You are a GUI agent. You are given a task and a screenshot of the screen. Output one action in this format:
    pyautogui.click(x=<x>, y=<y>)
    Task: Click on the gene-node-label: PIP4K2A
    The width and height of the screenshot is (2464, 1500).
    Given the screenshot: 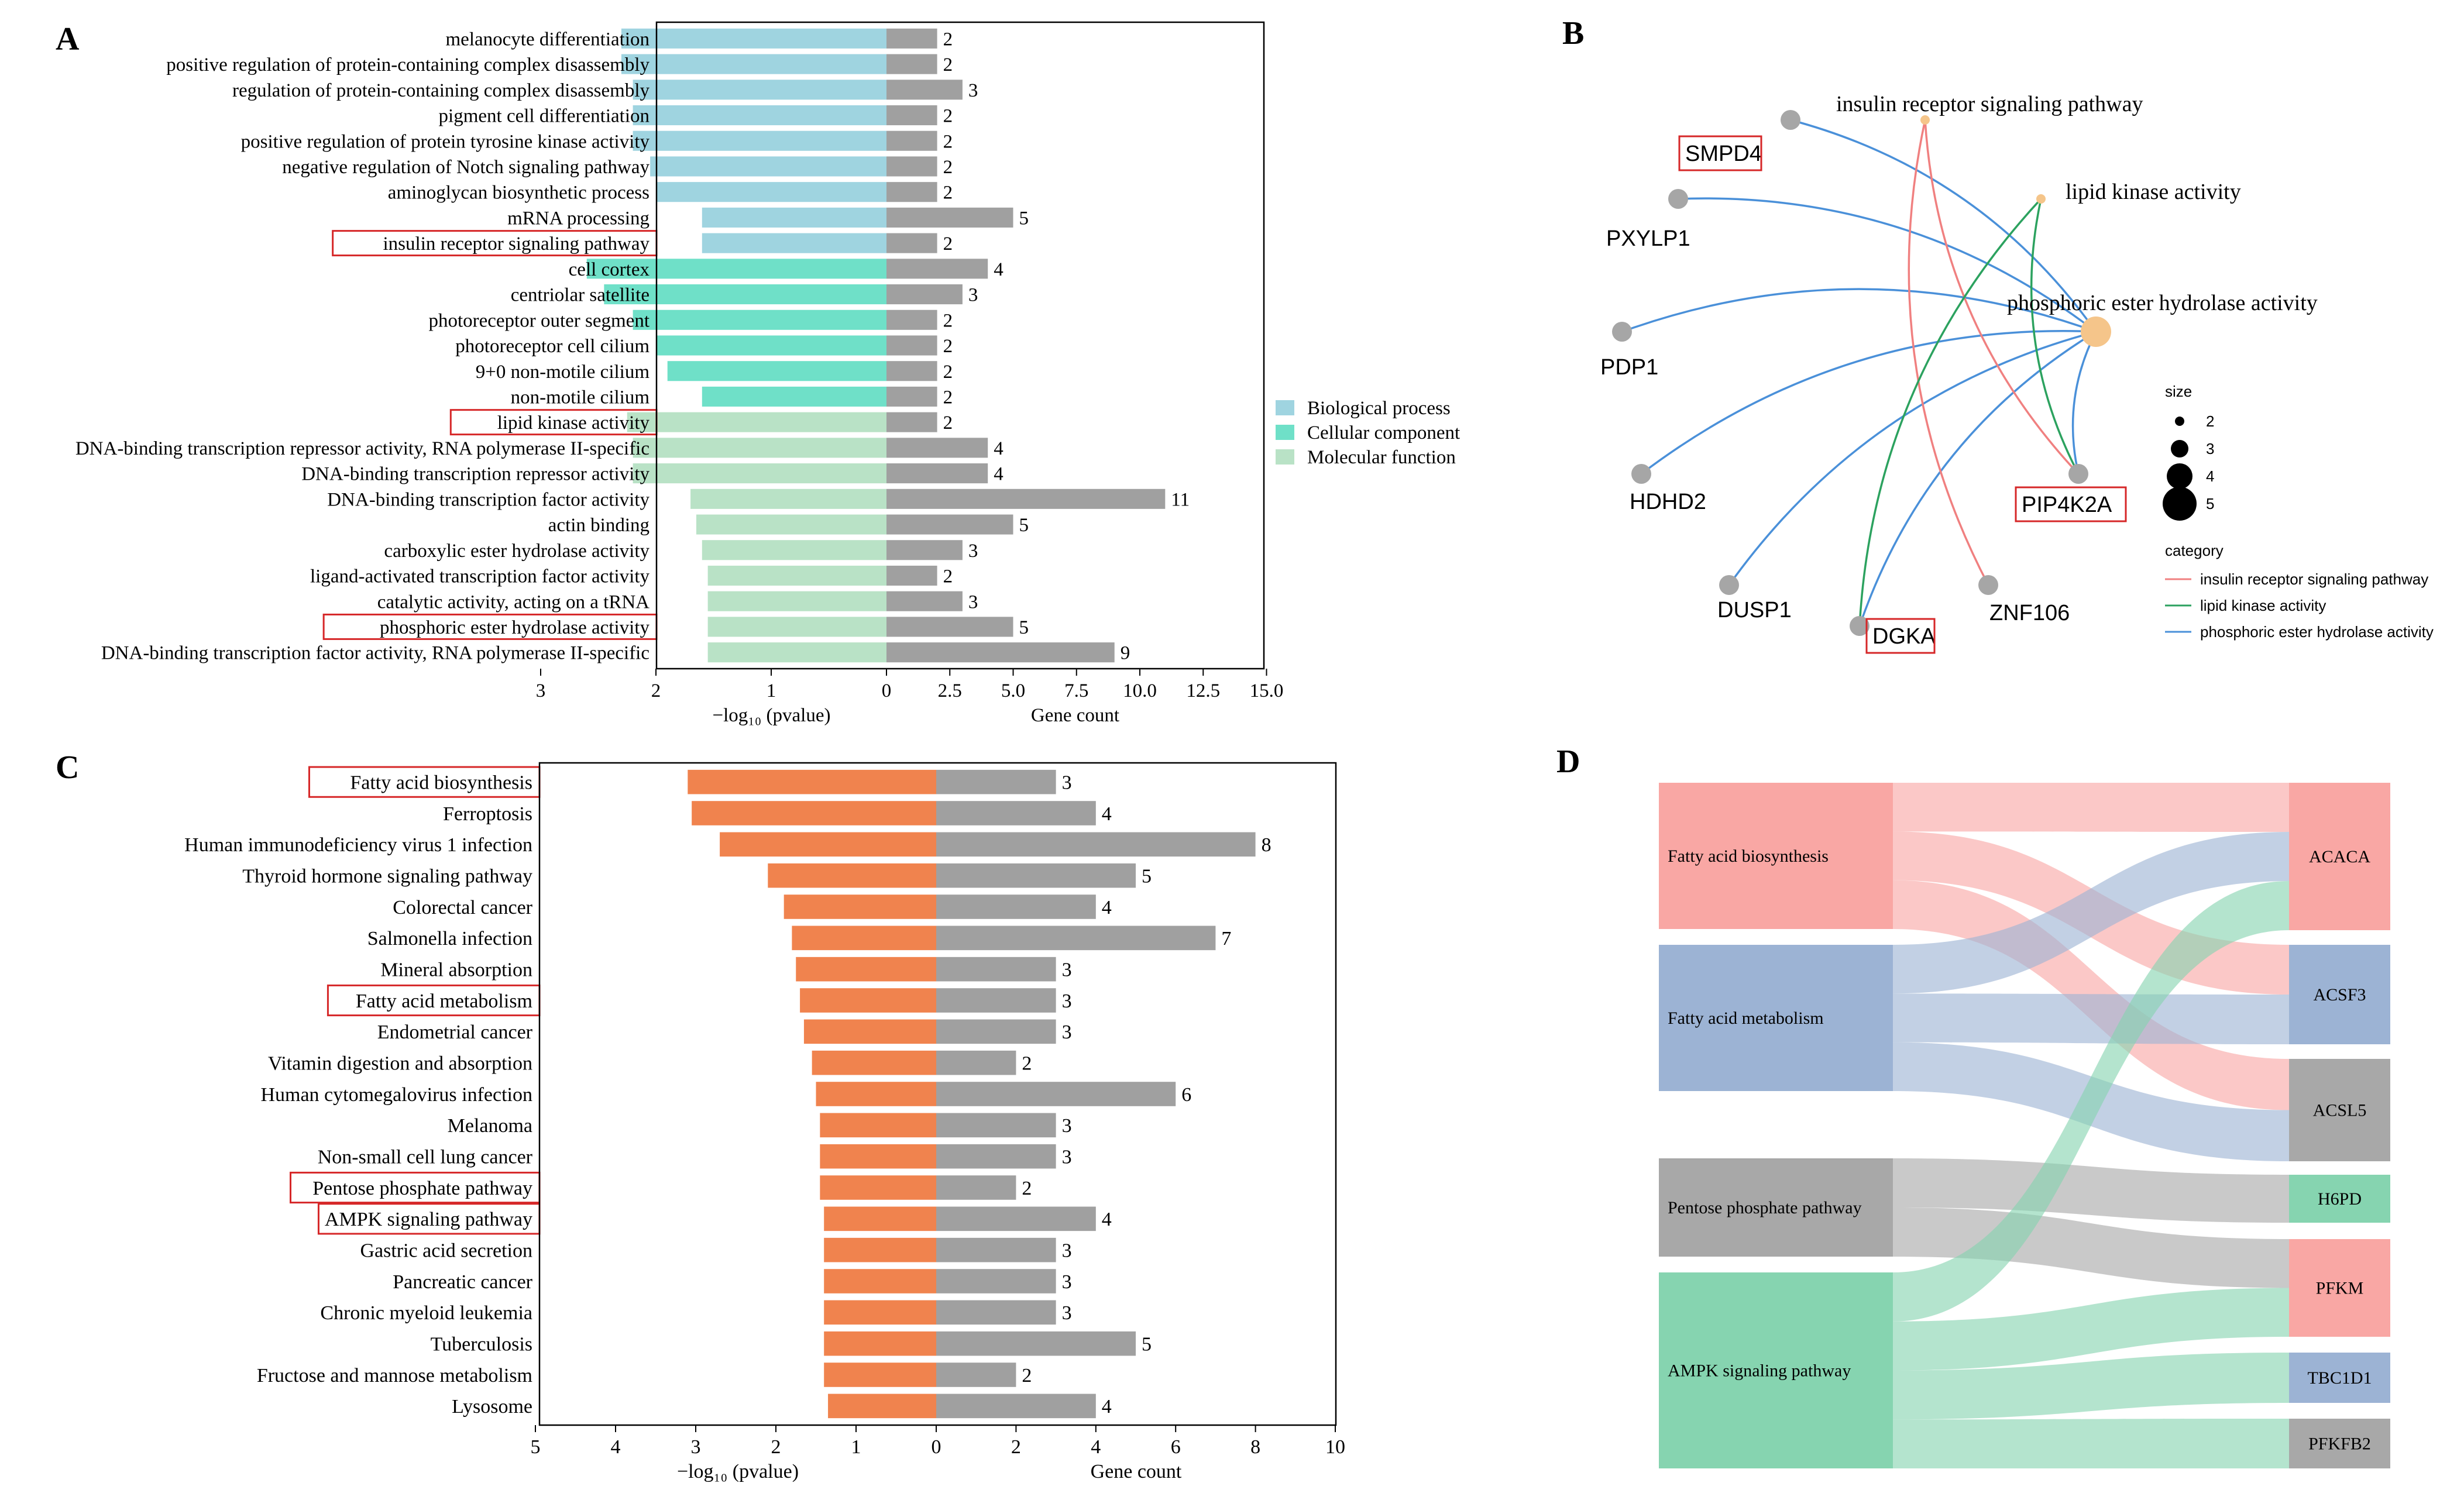 What is the action you would take?
    pyautogui.click(x=2067, y=505)
    